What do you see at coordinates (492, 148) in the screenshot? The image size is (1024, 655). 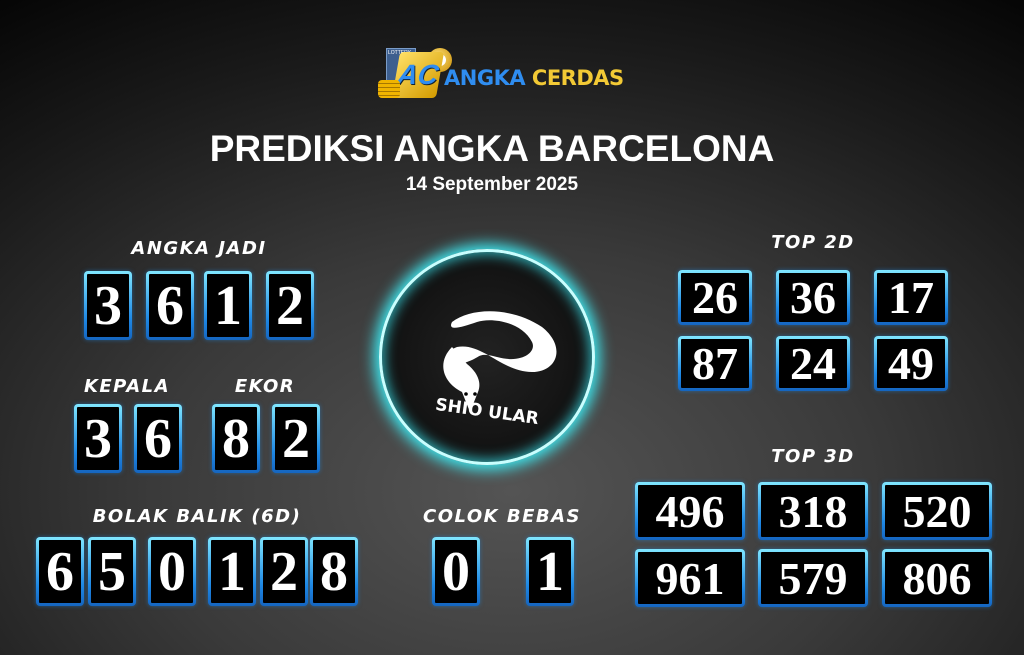 I see `page-title: PREDIKSI ANGKA BARCELONA` at bounding box center [492, 148].